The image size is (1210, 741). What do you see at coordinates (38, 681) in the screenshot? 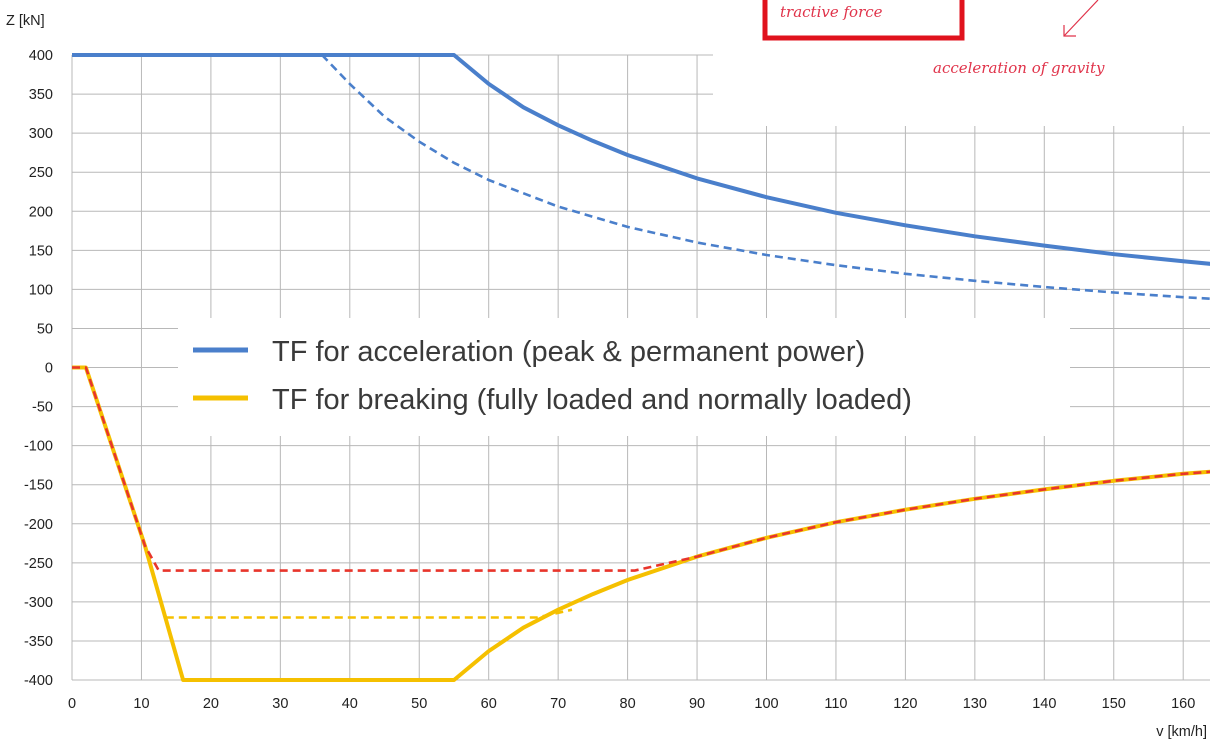
I see `y-tick-label: -400` at bounding box center [38, 681].